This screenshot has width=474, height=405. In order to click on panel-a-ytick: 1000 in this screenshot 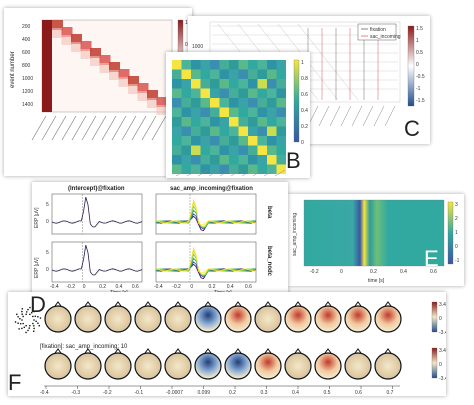, I will do `click(27, 79)`.